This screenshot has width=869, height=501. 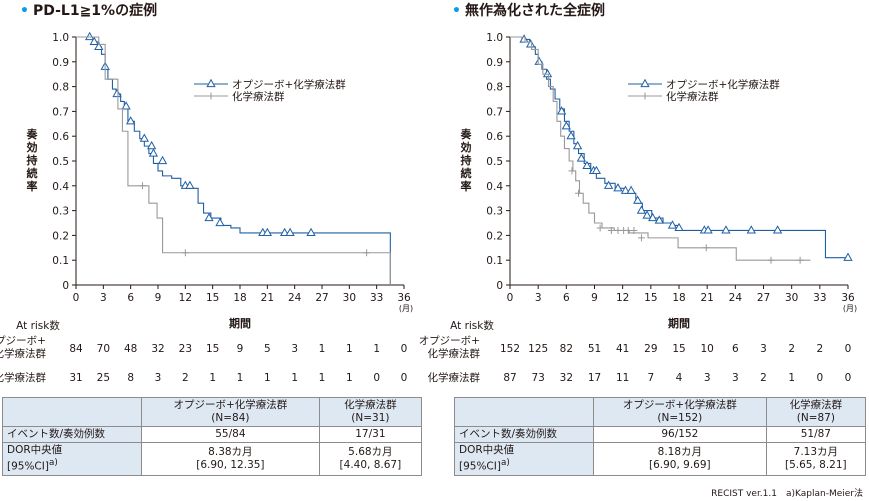 I want to click on table-cell: 5.68カ月 [4.40, 8.67], so click(x=370, y=459).